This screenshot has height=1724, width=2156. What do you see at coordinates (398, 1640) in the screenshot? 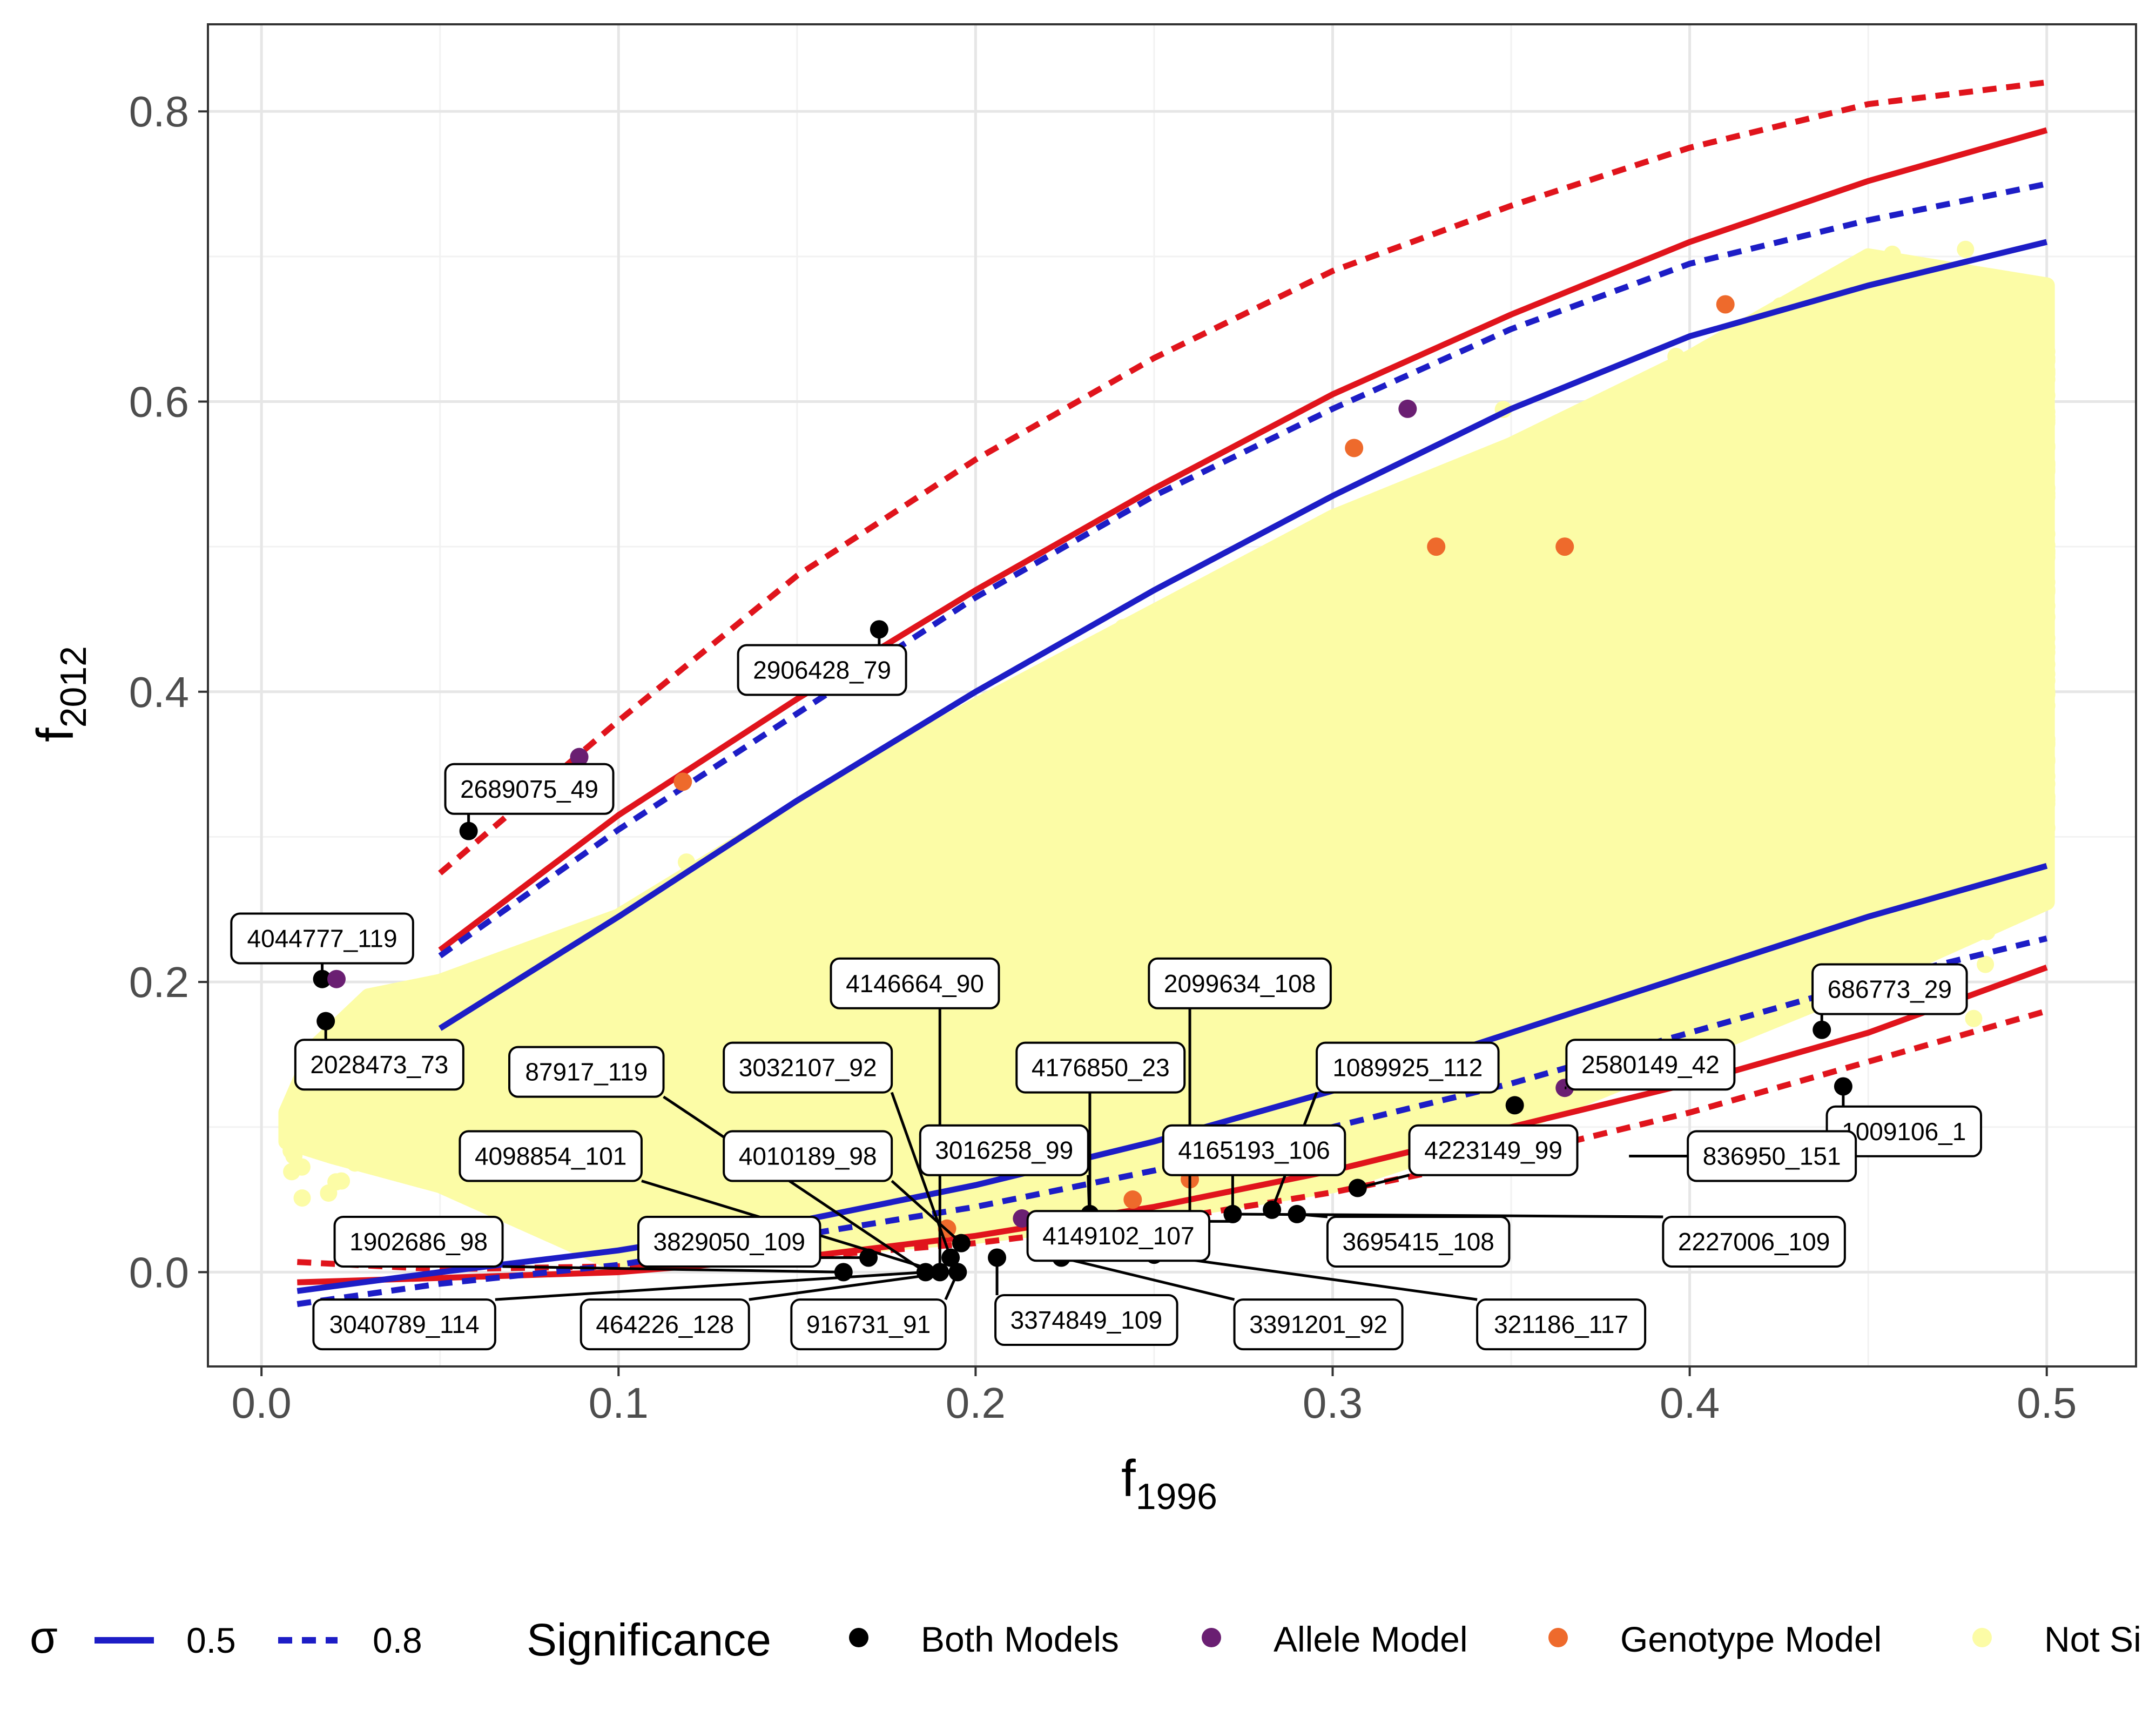
I see `legend-sigma-0-8-label: 0.8` at bounding box center [398, 1640].